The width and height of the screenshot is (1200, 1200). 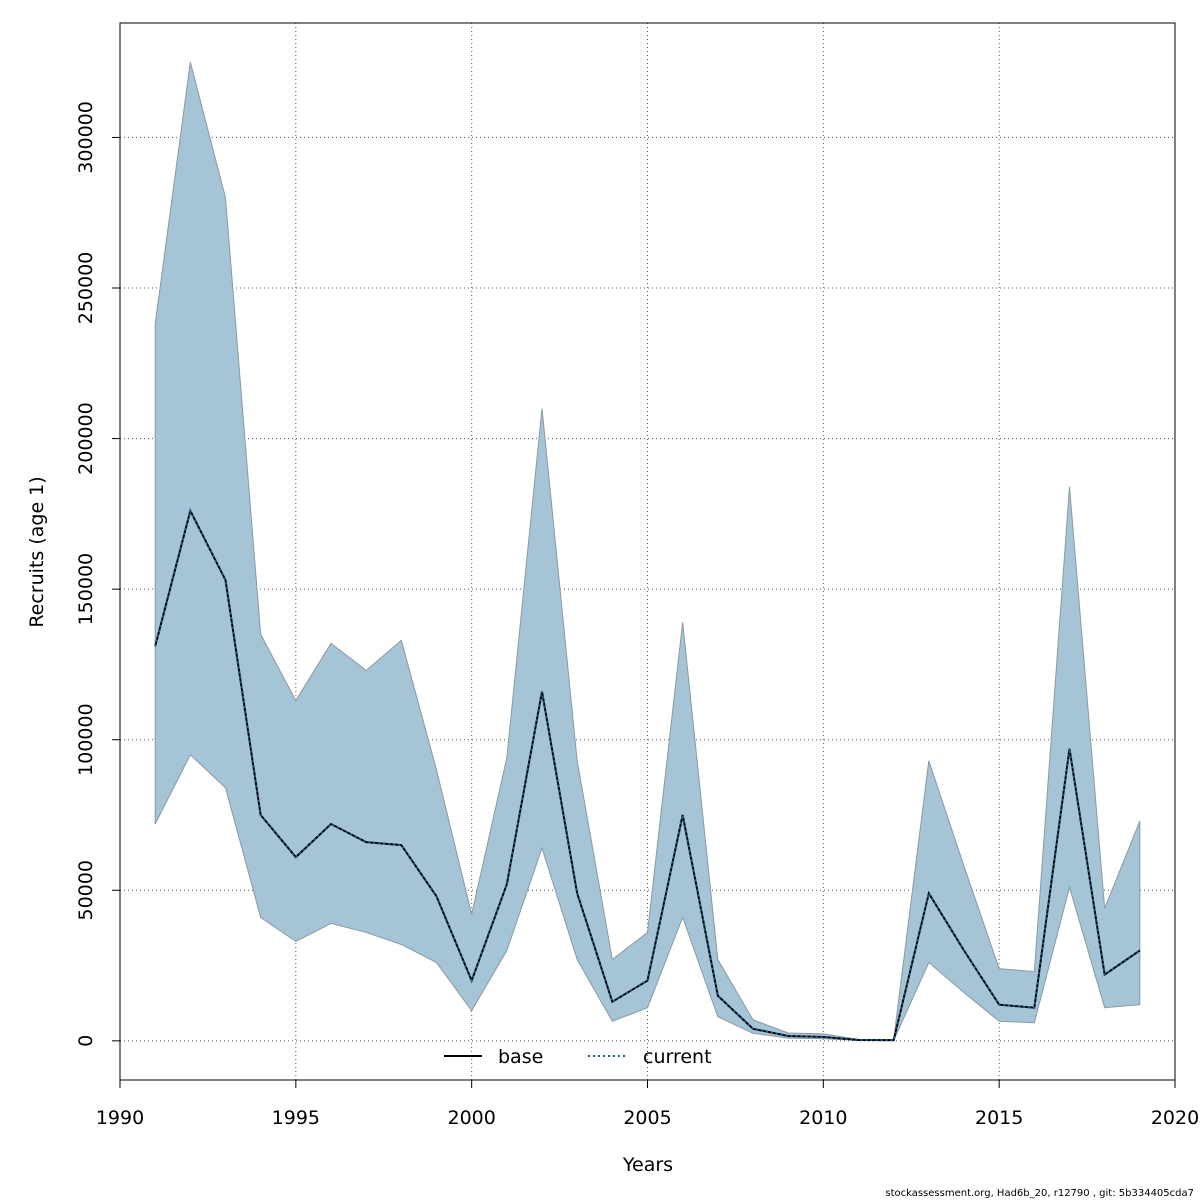 I want to click on x-axis: 1990 1995 2000 2005 2010 2015 2020, so click(x=647, y=1104).